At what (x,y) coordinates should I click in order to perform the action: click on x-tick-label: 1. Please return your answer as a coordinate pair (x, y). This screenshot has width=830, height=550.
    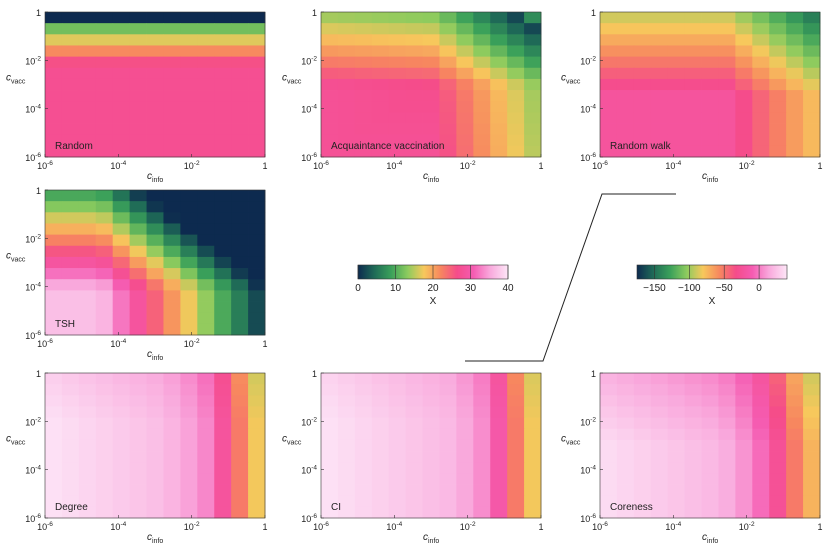
    Looking at the image, I should click on (264, 527).